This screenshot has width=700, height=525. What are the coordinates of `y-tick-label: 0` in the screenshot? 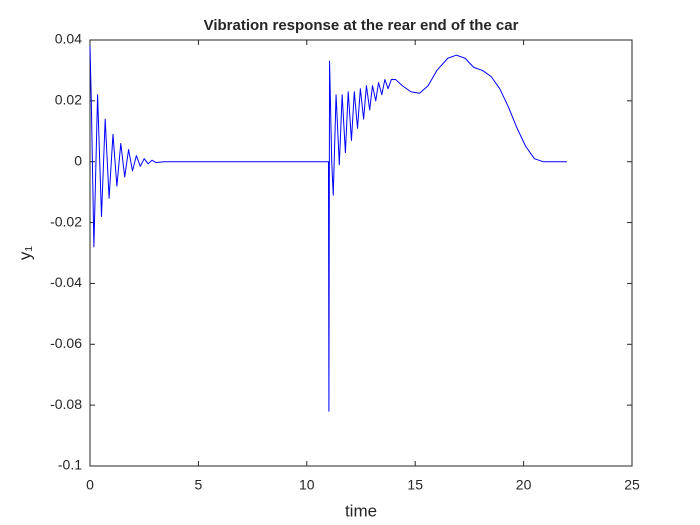 It's located at (78, 160).